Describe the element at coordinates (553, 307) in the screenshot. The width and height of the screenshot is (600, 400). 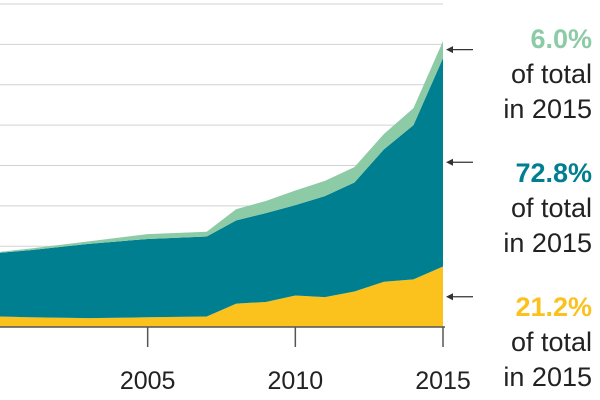
I see `annotation-percent: 21.2%` at that location.